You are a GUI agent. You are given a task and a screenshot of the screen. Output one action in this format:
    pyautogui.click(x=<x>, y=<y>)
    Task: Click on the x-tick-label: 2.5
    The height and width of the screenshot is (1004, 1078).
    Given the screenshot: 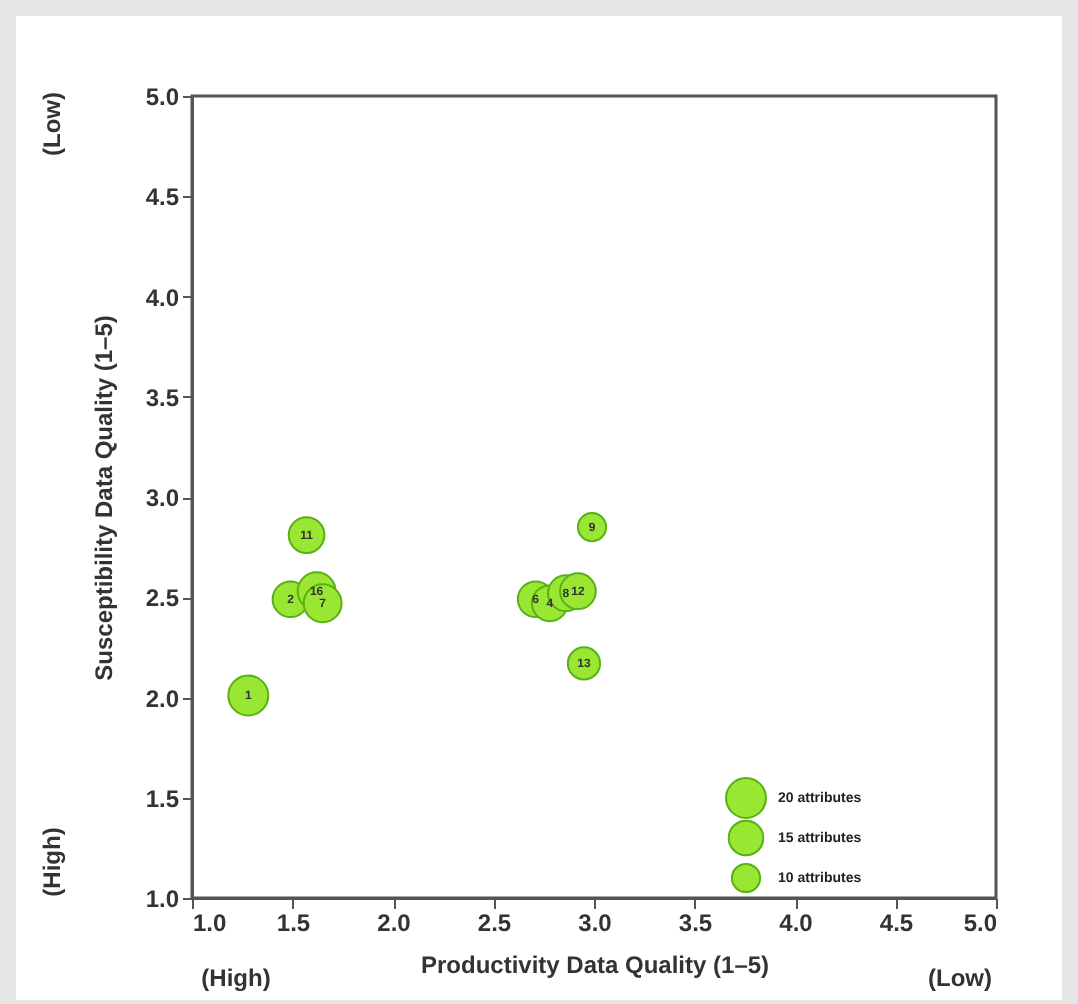 What is the action you would take?
    pyautogui.click(x=494, y=923)
    